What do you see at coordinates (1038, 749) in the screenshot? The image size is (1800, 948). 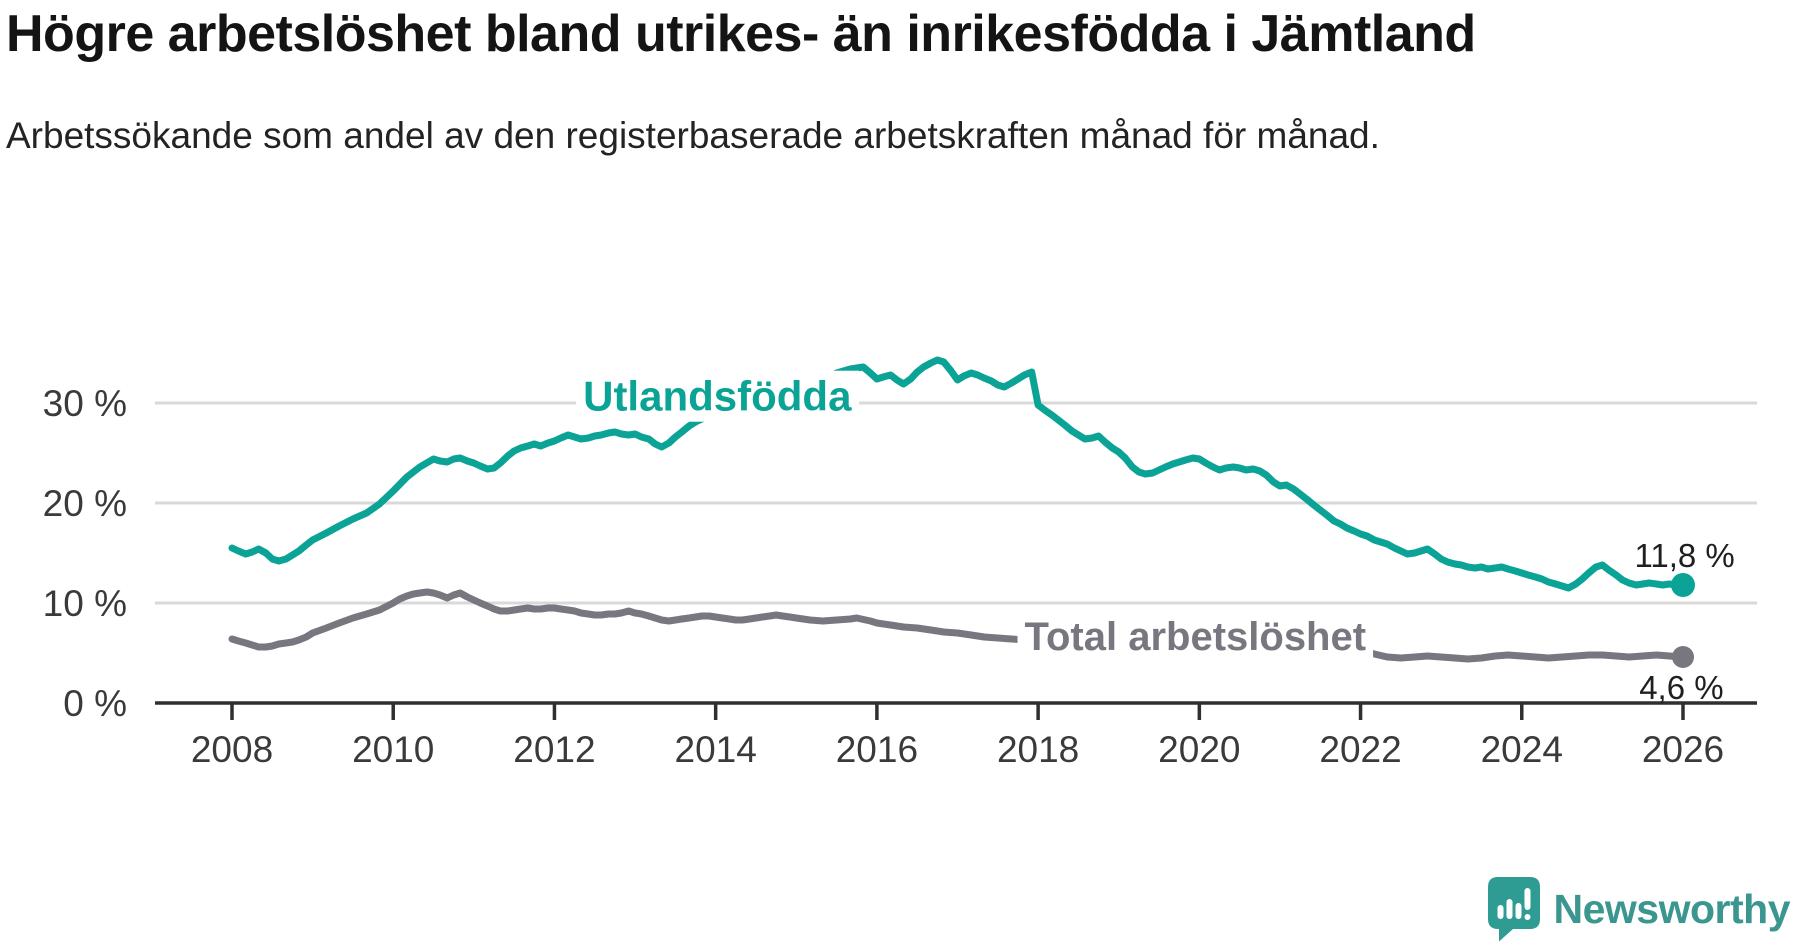 I see `x-axis-tick-label: 2018` at bounding box center [1038, 749].